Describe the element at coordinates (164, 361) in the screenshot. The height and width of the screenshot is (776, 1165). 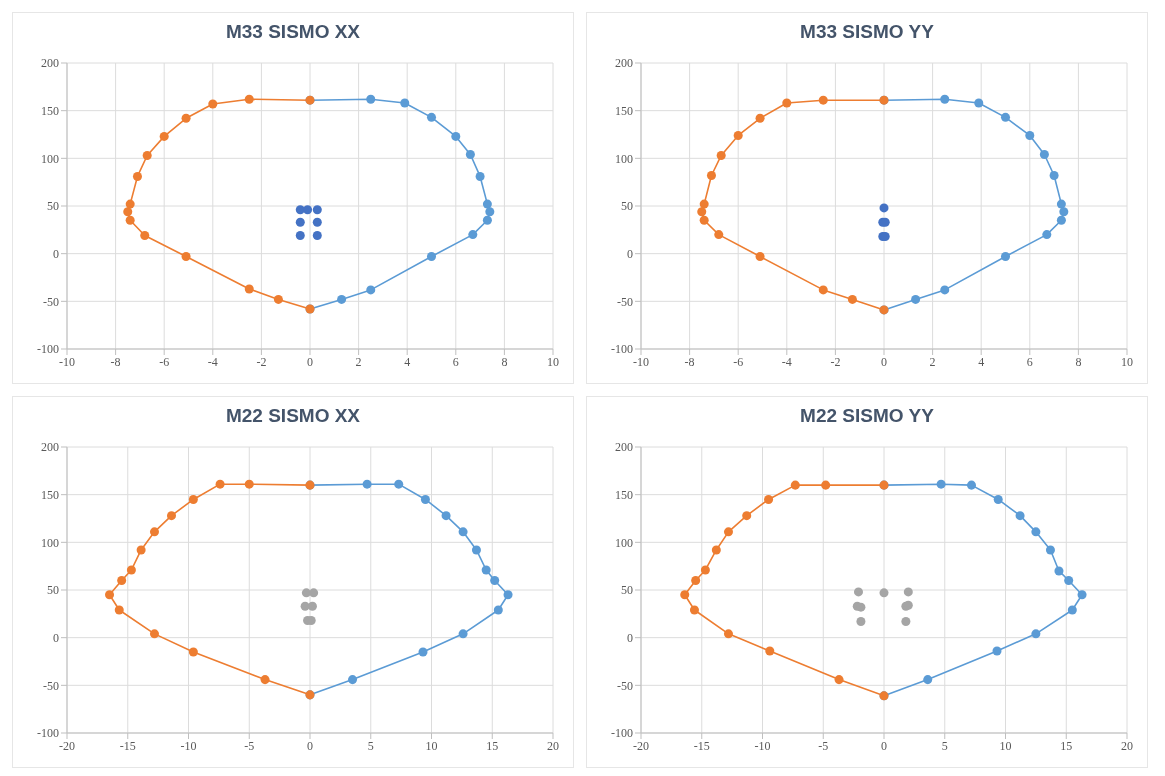
I see `x-tick-label: -6` at that location.